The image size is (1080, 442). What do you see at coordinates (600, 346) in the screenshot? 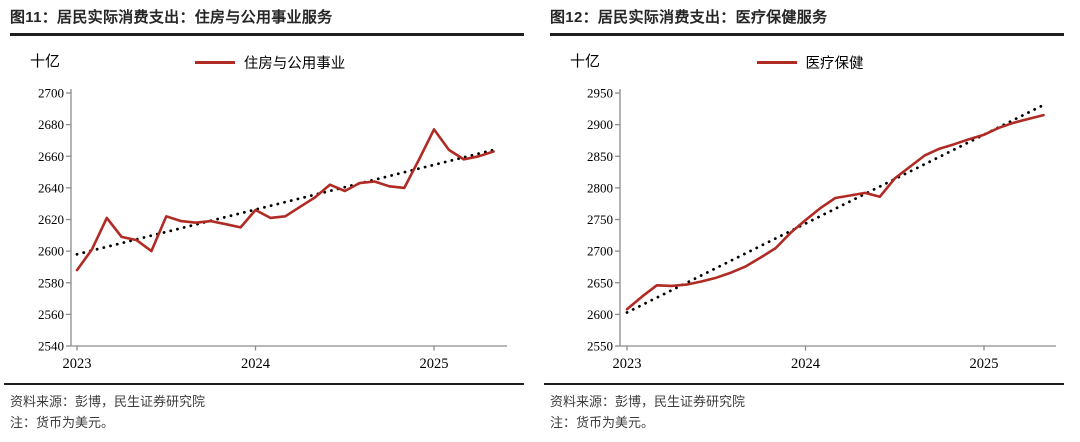
I see `svg-text: 2550` at bounding box center [600, 346].